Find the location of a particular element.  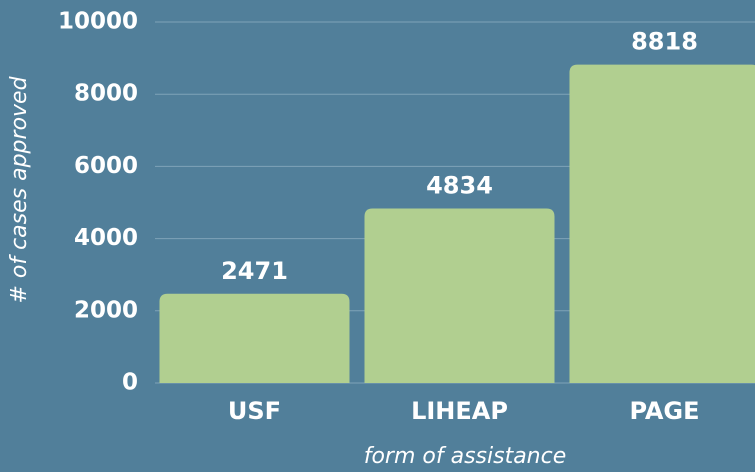

x-tick-label: LIHEAP is located at coordinates (459, 411).